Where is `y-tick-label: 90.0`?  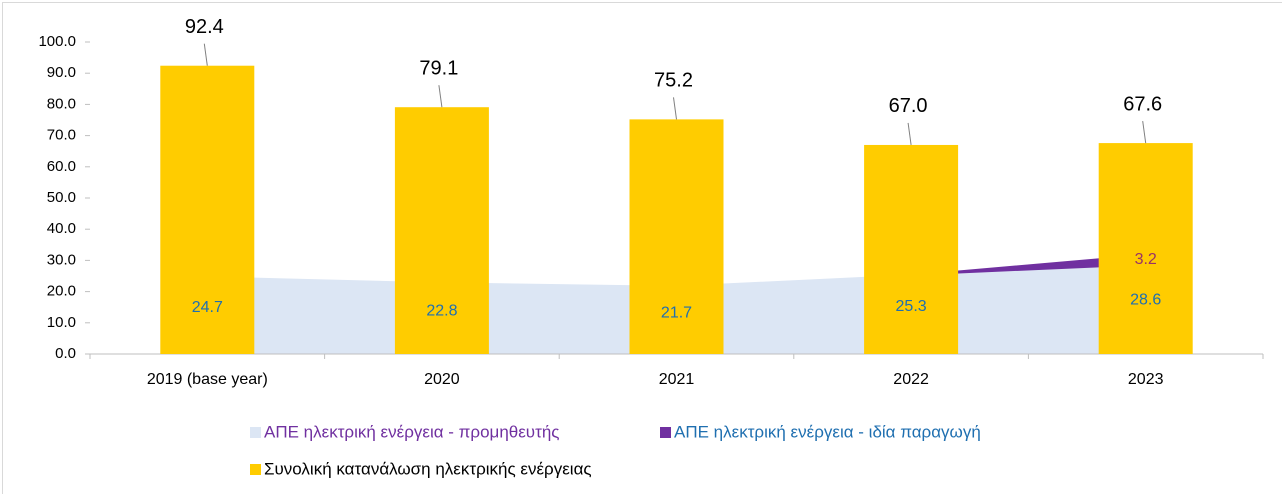
y-tick-label: 90.0 is located at coordinates (61, 72).